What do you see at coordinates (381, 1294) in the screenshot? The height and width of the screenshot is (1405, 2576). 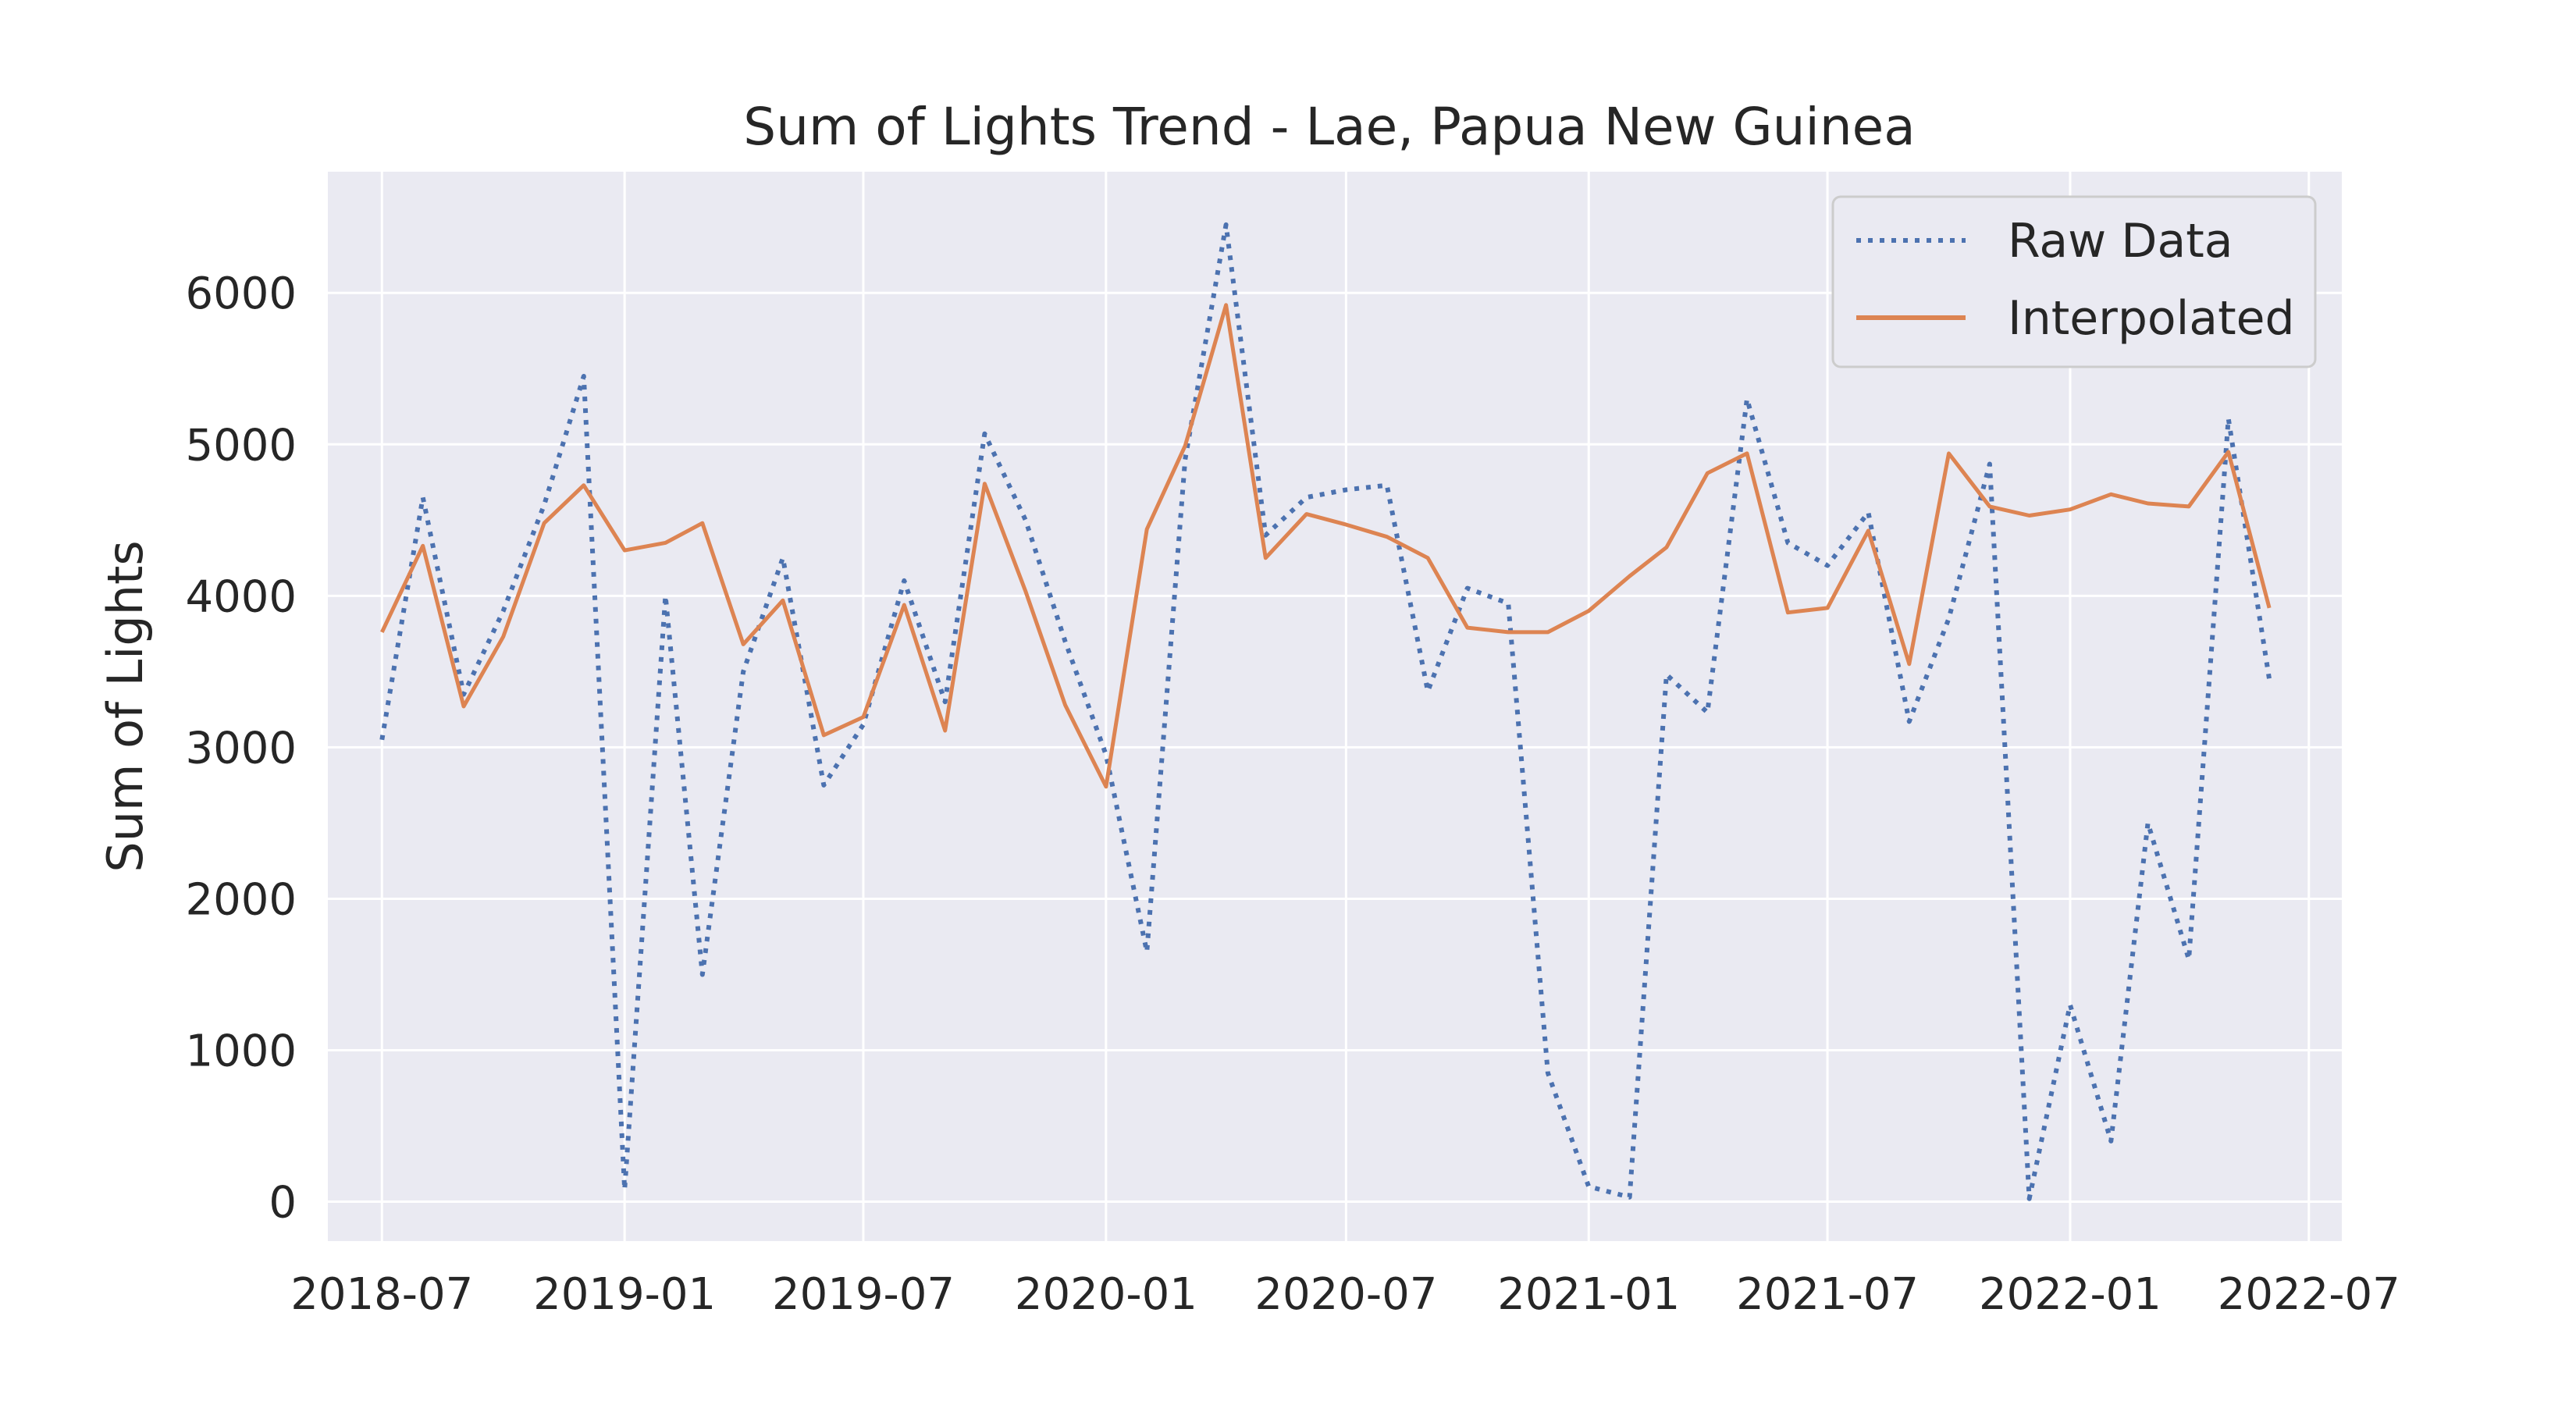 I see `x-tick-label: 2018-07` at bounding box center [381, 1294].